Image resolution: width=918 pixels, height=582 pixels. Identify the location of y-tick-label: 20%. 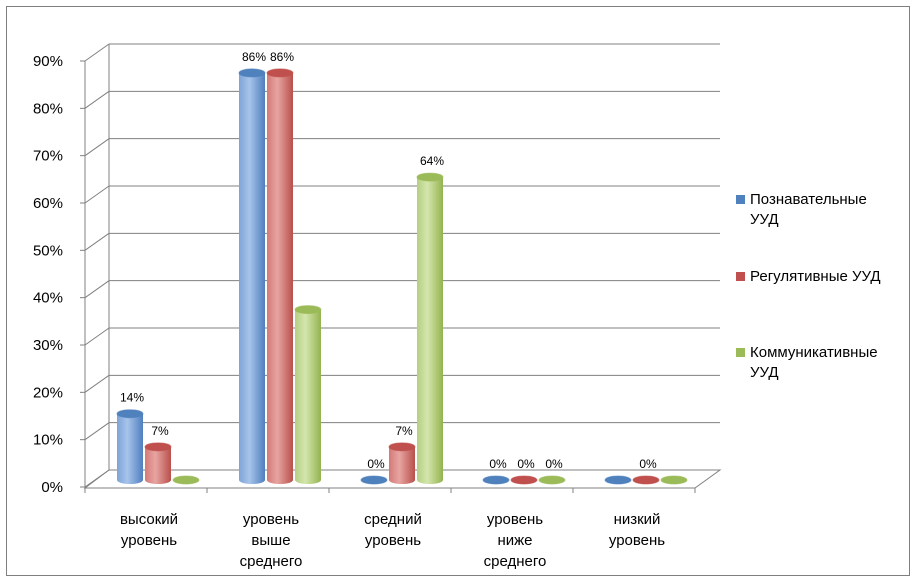
(48, 392).